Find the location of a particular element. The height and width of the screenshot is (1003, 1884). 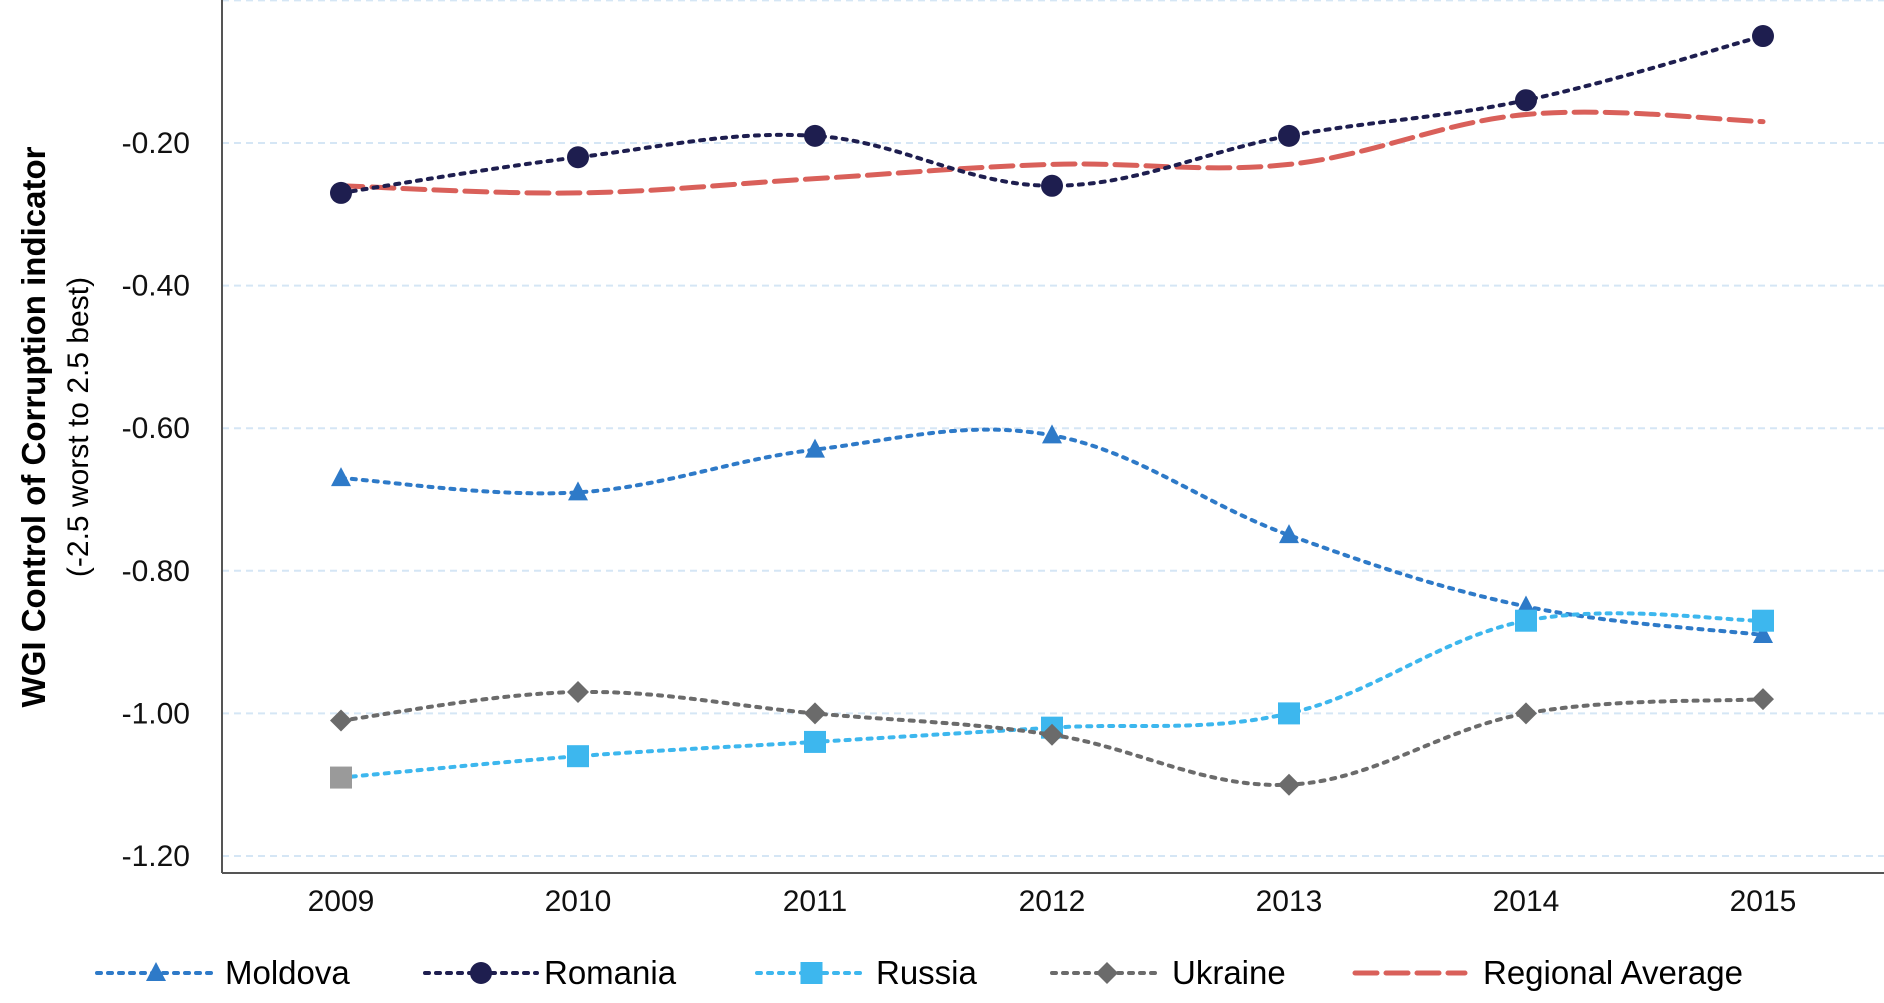

legend-item-ukraine: Ukraine is located at coordinates (1168, 972).